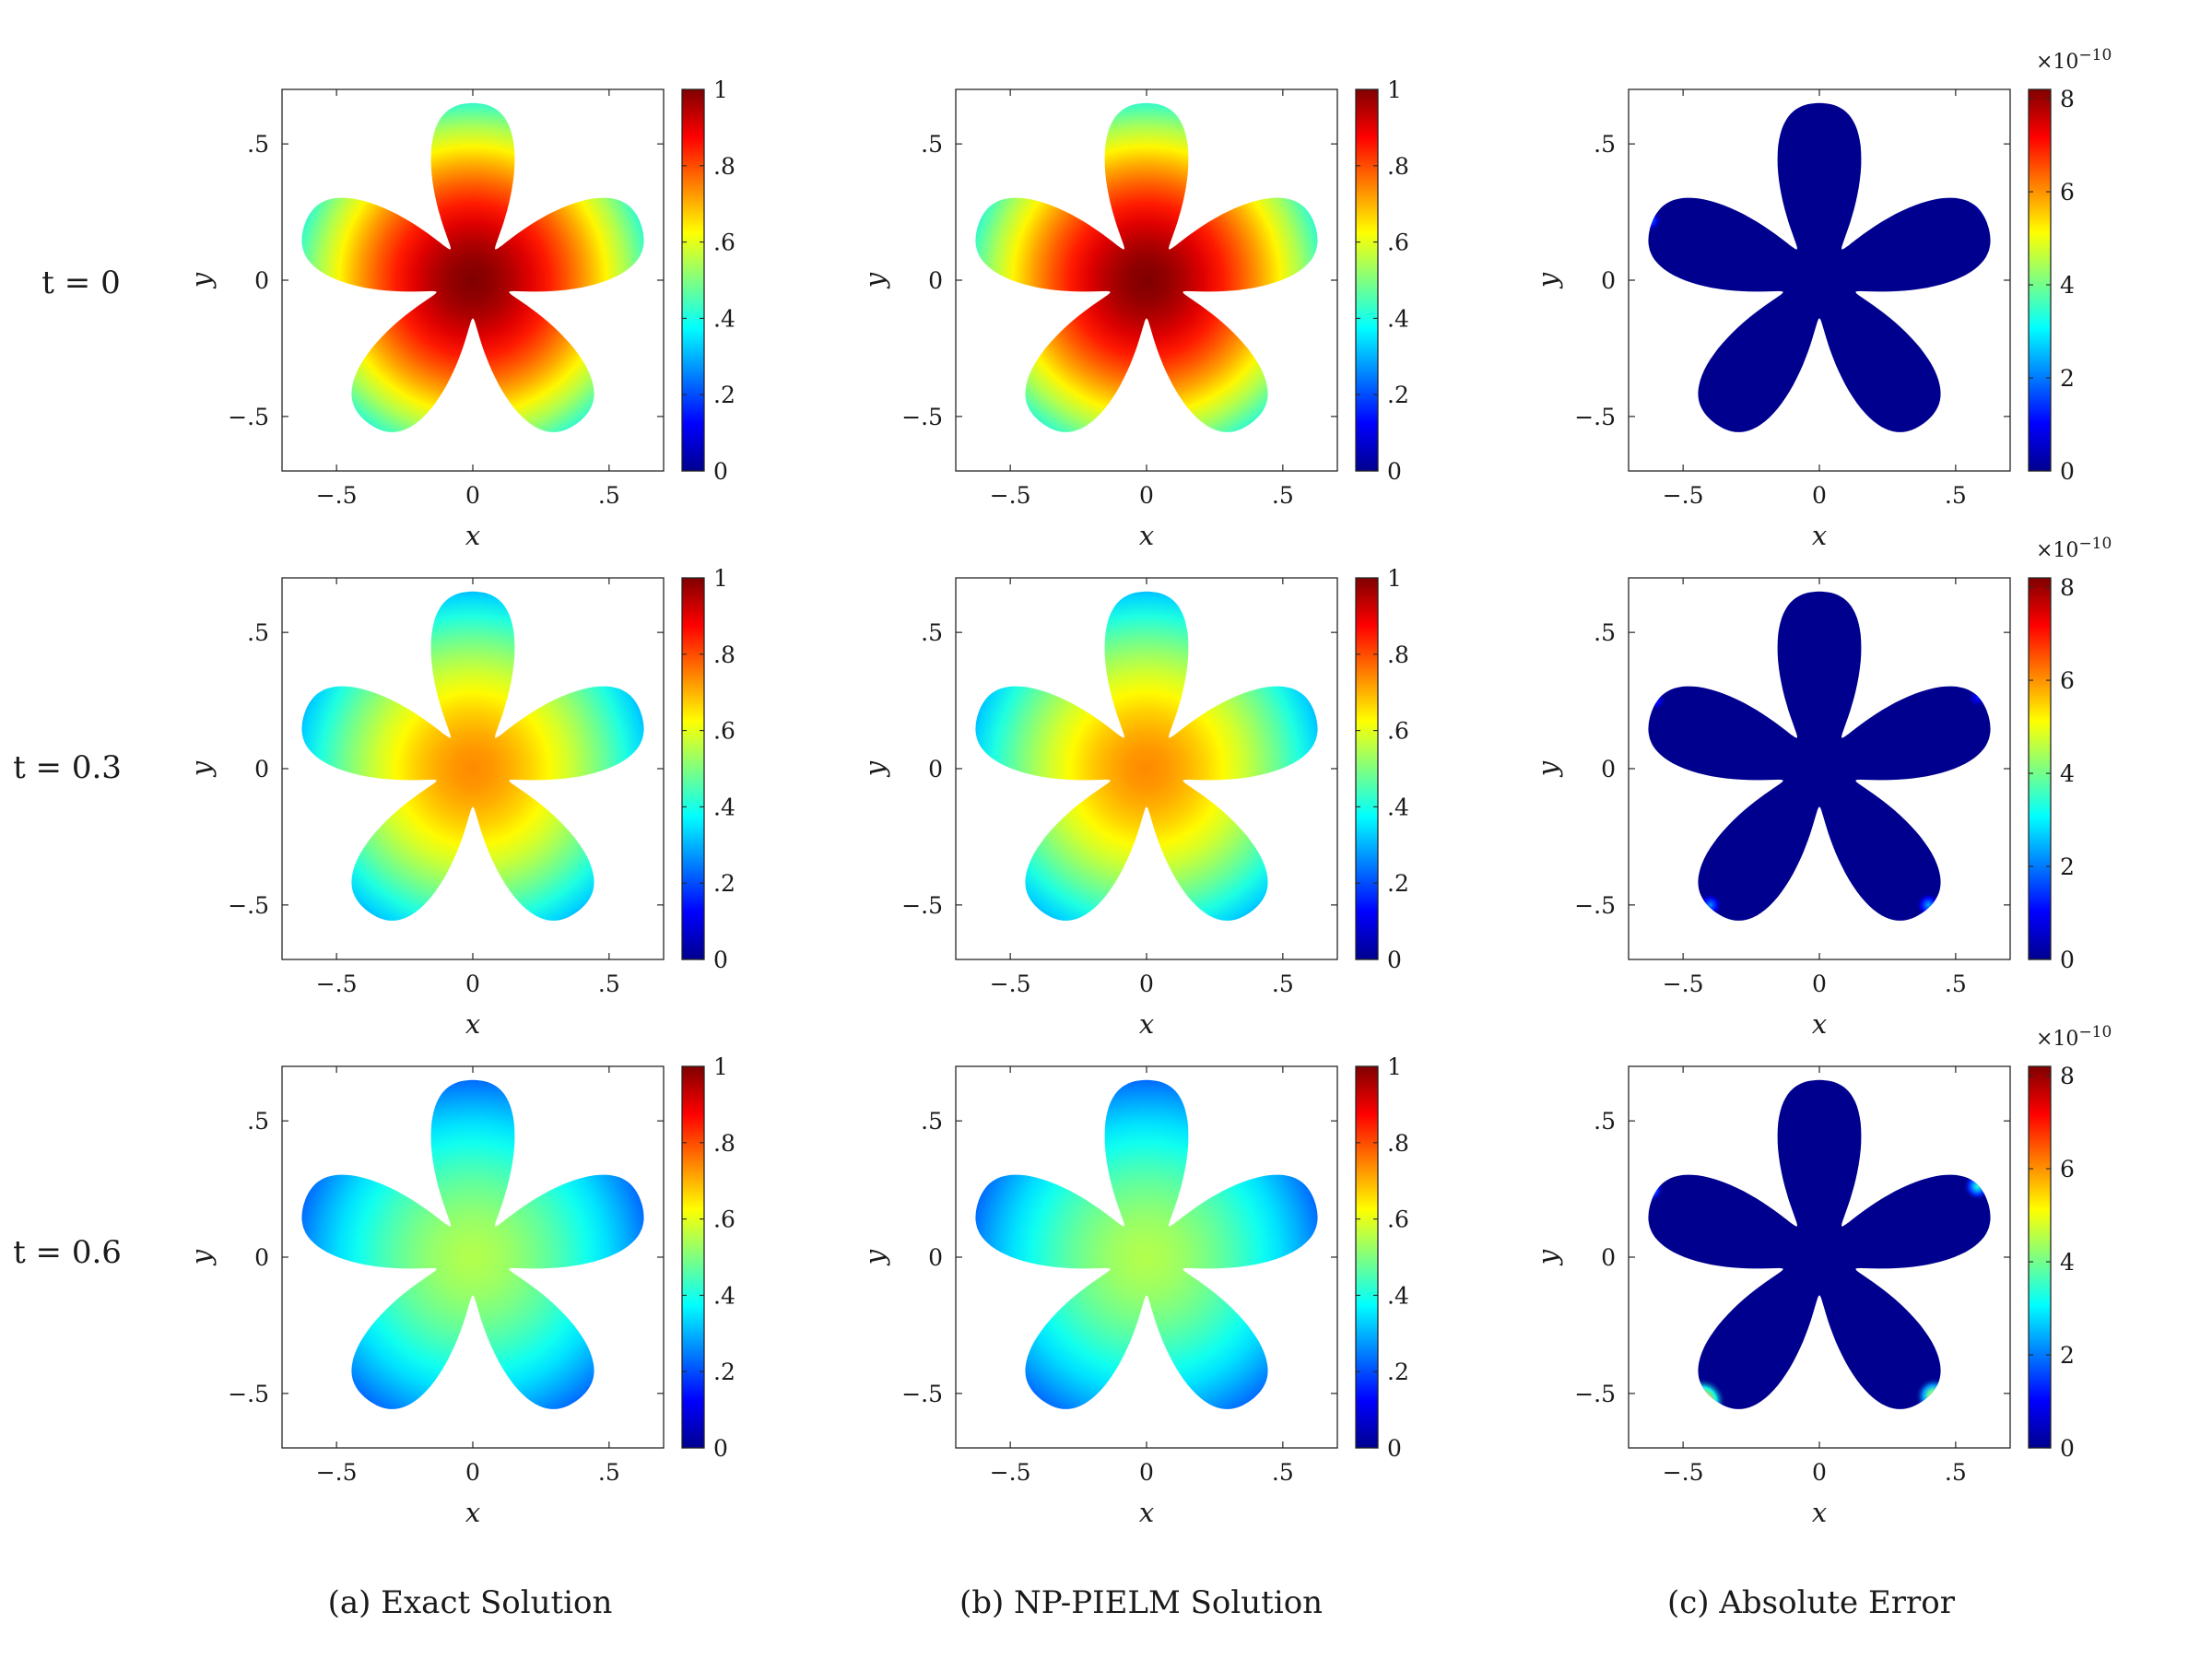 The image size is (2212, 1659). Describe the element at coordinates (67, 768) in the screenshot. I see `row-labels: t = 0 t = 0.3 t = 0.6` at that location.